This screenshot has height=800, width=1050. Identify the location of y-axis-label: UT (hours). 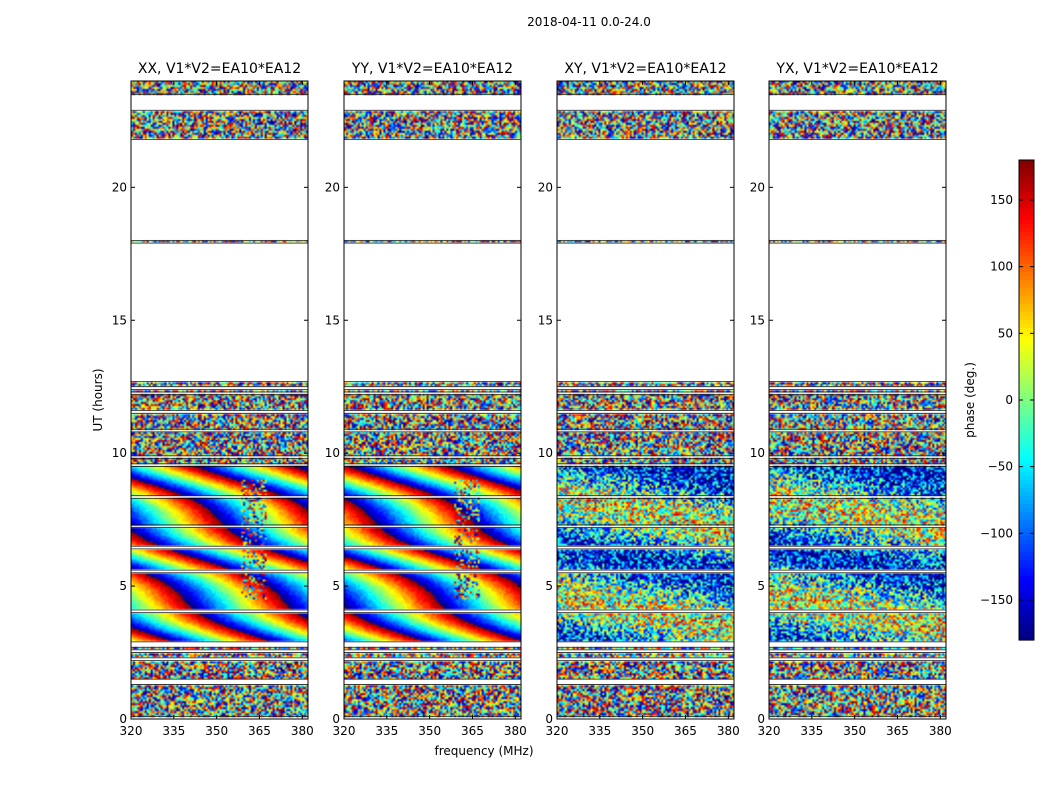
(98, 399).